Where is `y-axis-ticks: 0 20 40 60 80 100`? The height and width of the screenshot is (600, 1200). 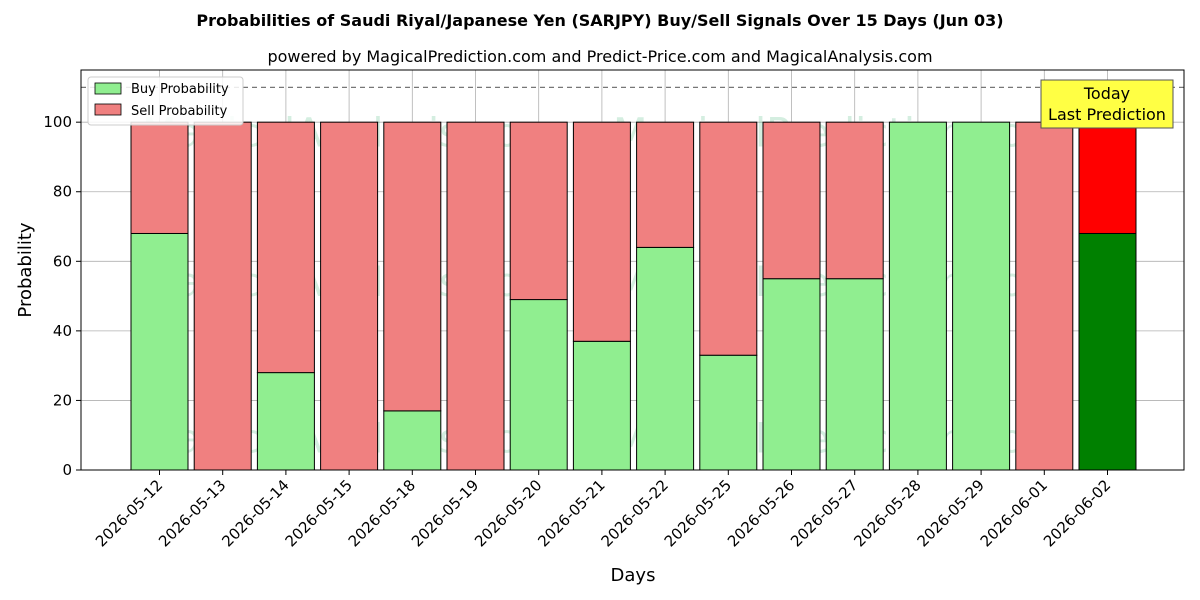 y-axis-ticks: 0 20 40 60 80 100 is located at coordinates (62, 296).